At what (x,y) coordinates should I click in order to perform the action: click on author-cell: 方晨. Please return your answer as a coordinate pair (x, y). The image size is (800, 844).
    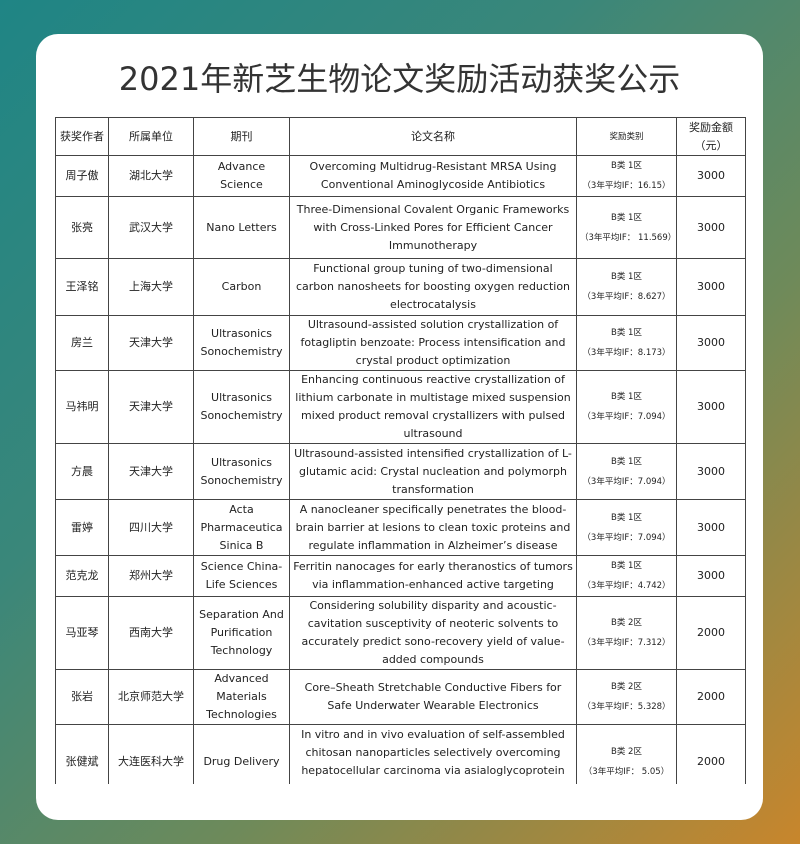
    Looking at the image, I should click on (82, 471).